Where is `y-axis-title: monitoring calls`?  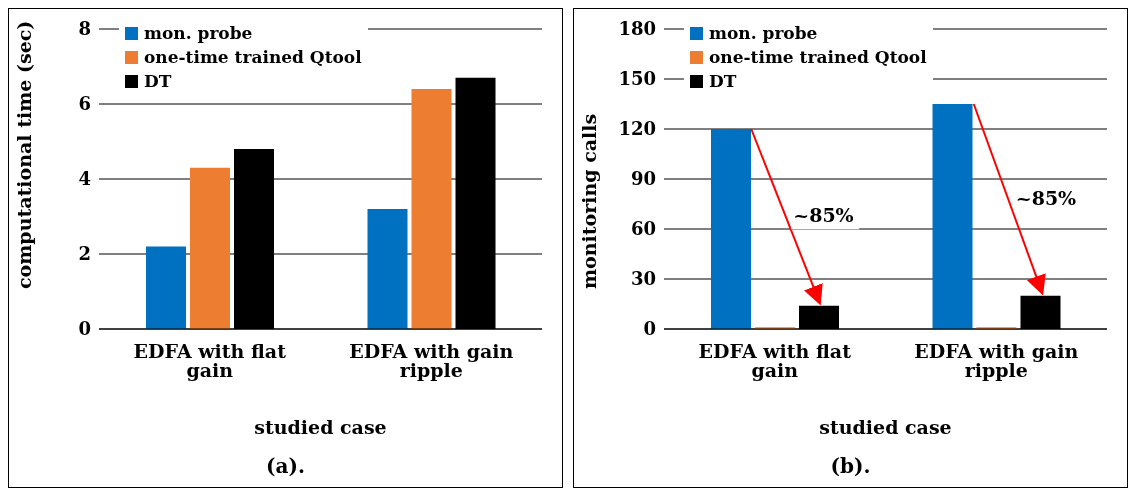 y-axis-title: monitoring calls is located at coordinates (588, 201).